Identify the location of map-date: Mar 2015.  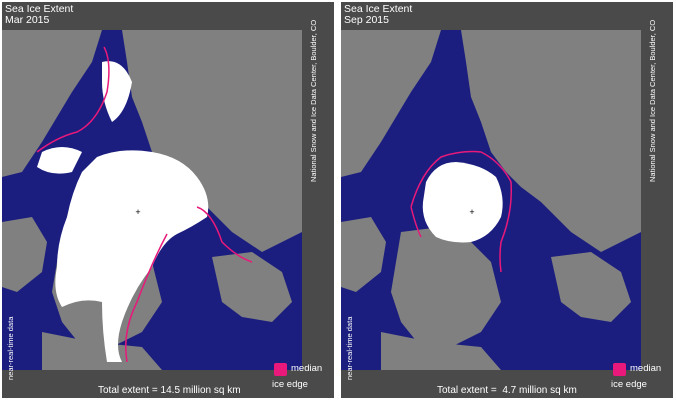
(27, 20).